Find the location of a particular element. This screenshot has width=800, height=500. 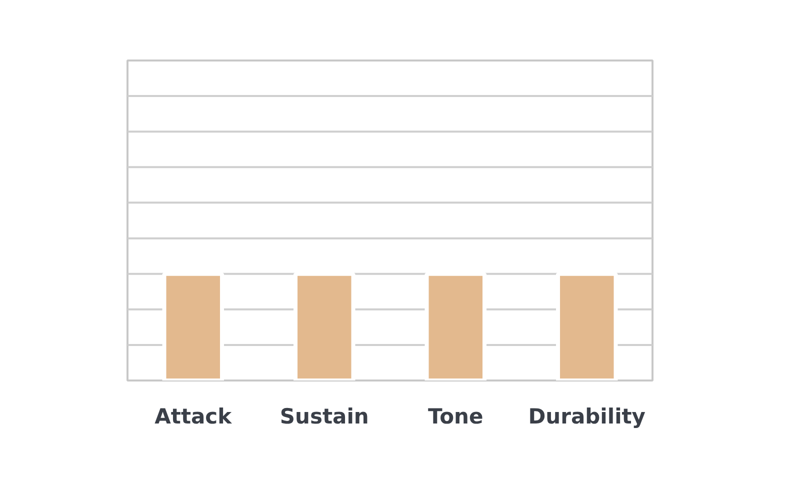

x-tick-label: Attack is located at coordinates (193, 416).